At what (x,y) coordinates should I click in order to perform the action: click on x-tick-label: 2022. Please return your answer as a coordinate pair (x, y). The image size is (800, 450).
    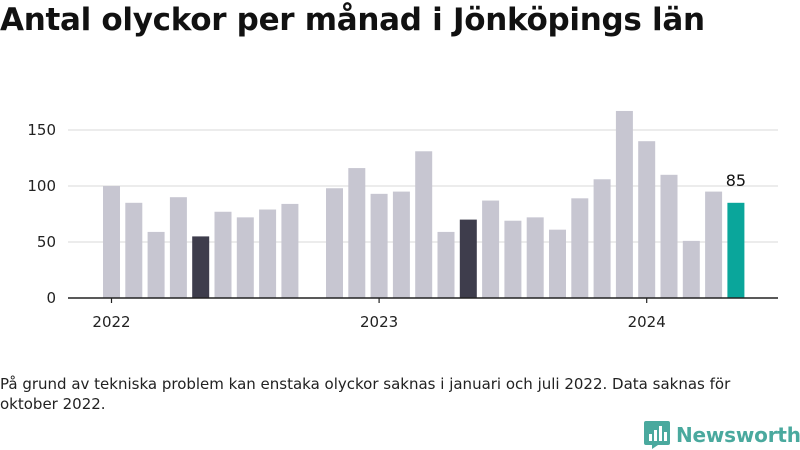
    Looking at the image, I should click on (111, 322).